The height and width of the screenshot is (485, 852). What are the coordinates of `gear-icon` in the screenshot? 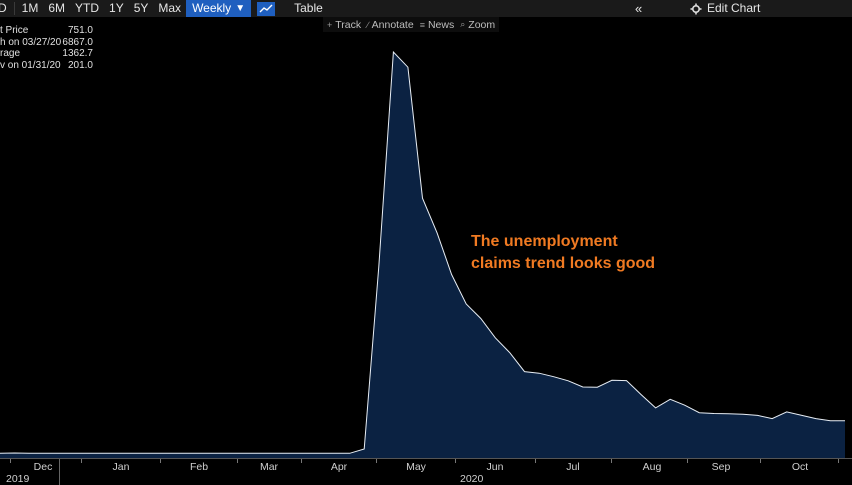 It's located at (696, 8).